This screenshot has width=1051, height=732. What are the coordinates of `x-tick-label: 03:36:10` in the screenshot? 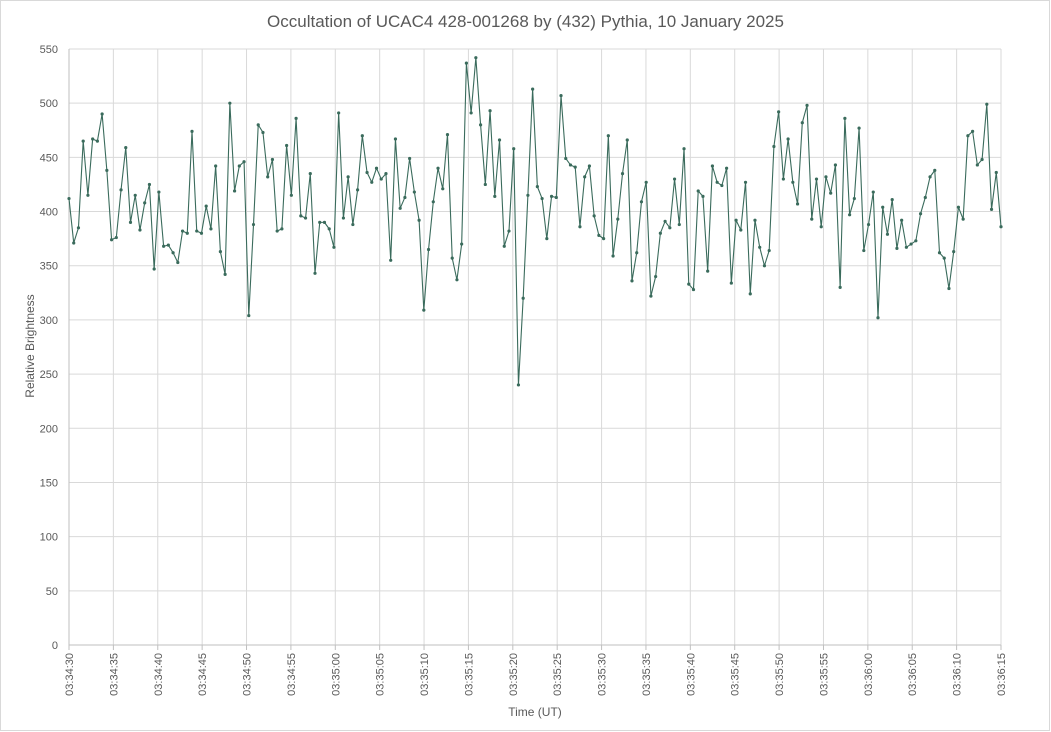 It's located at (958, 674).